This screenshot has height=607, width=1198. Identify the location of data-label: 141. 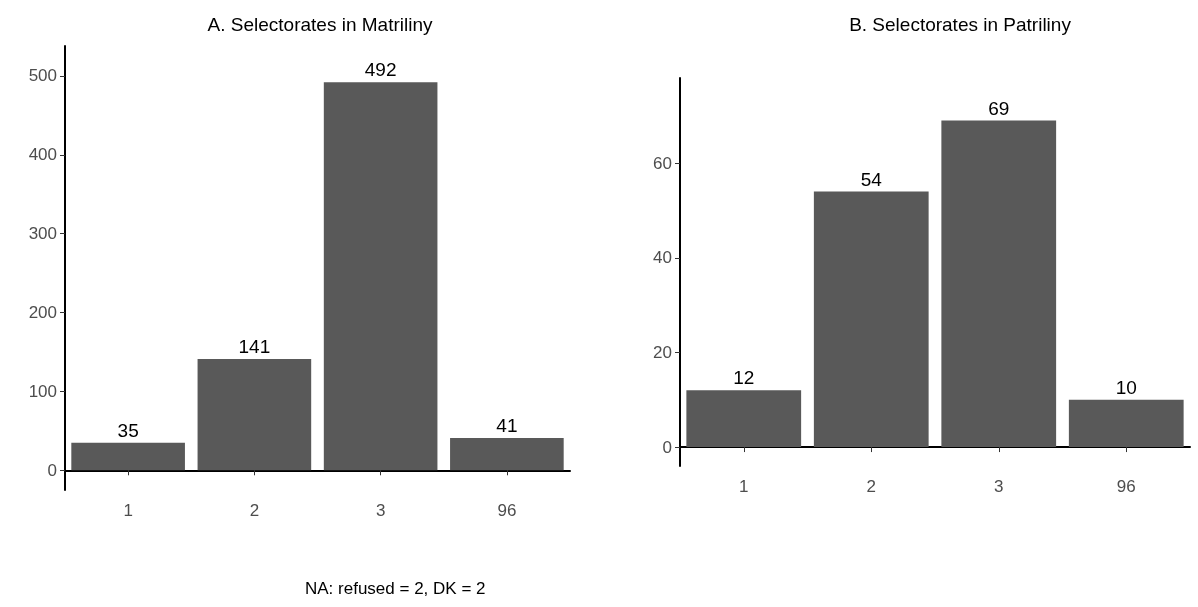
(254, 347).